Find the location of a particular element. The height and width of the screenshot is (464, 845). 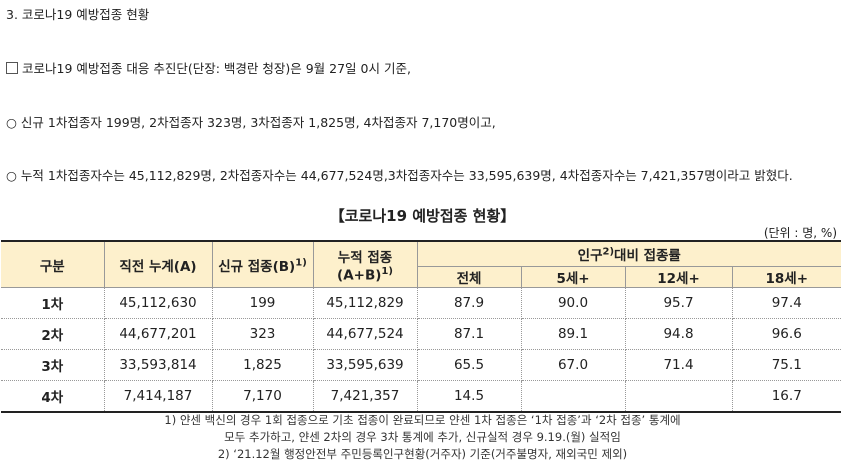

header-age-18: 18세+ is located at coordinates (786, 277).